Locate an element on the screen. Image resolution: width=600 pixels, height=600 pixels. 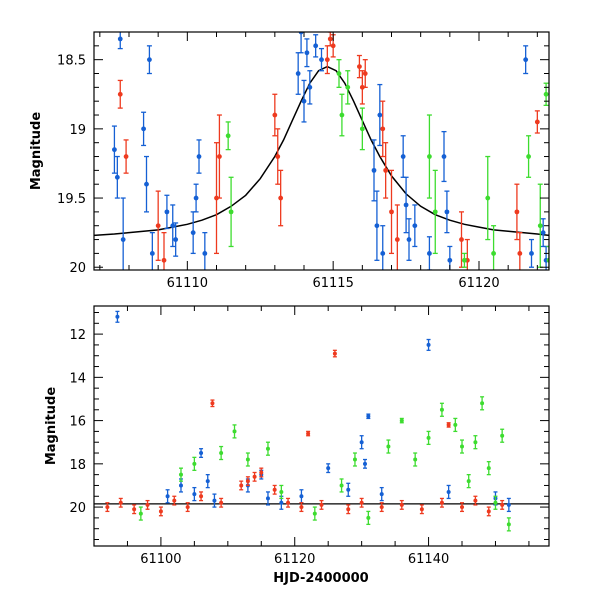
top-x-tick-label: 61120 is located at coordinates (478, 283).